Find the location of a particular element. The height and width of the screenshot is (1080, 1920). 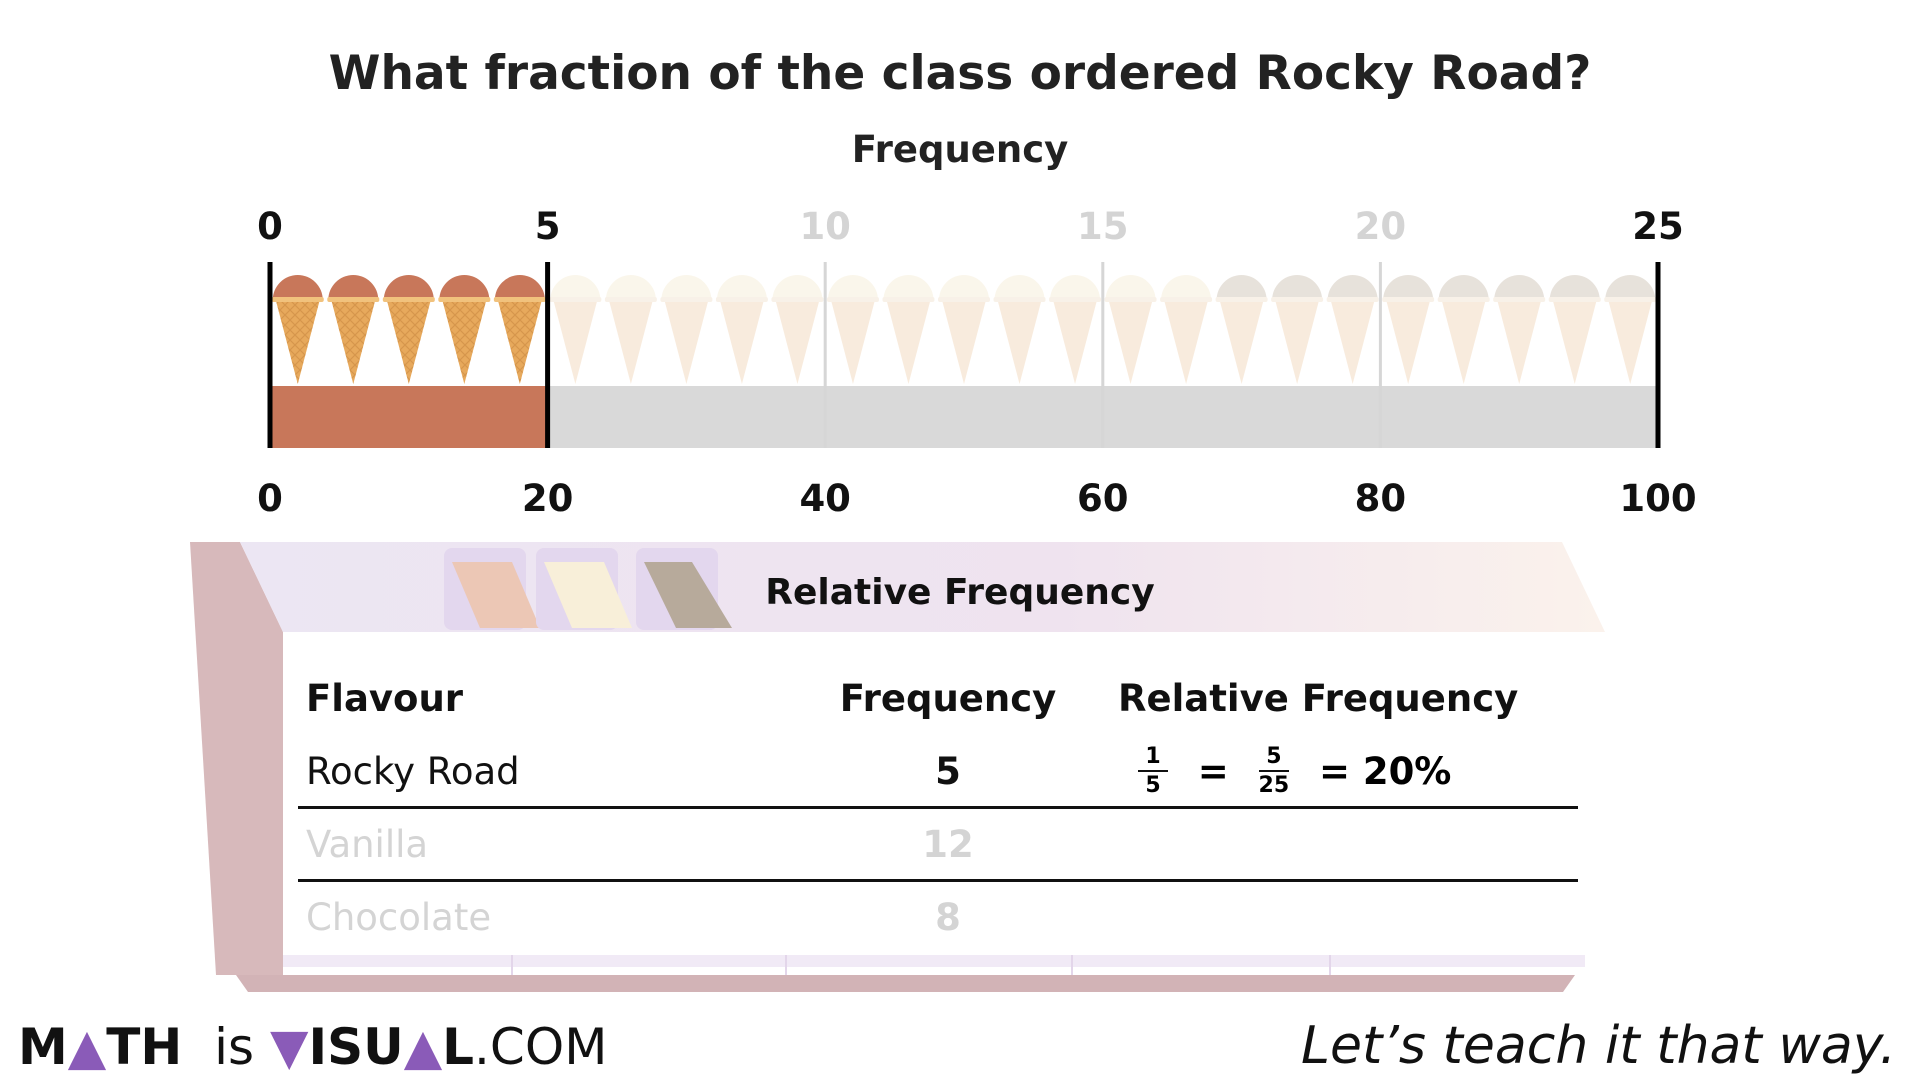

brand-l: L is located at coordinates (458, 1047).